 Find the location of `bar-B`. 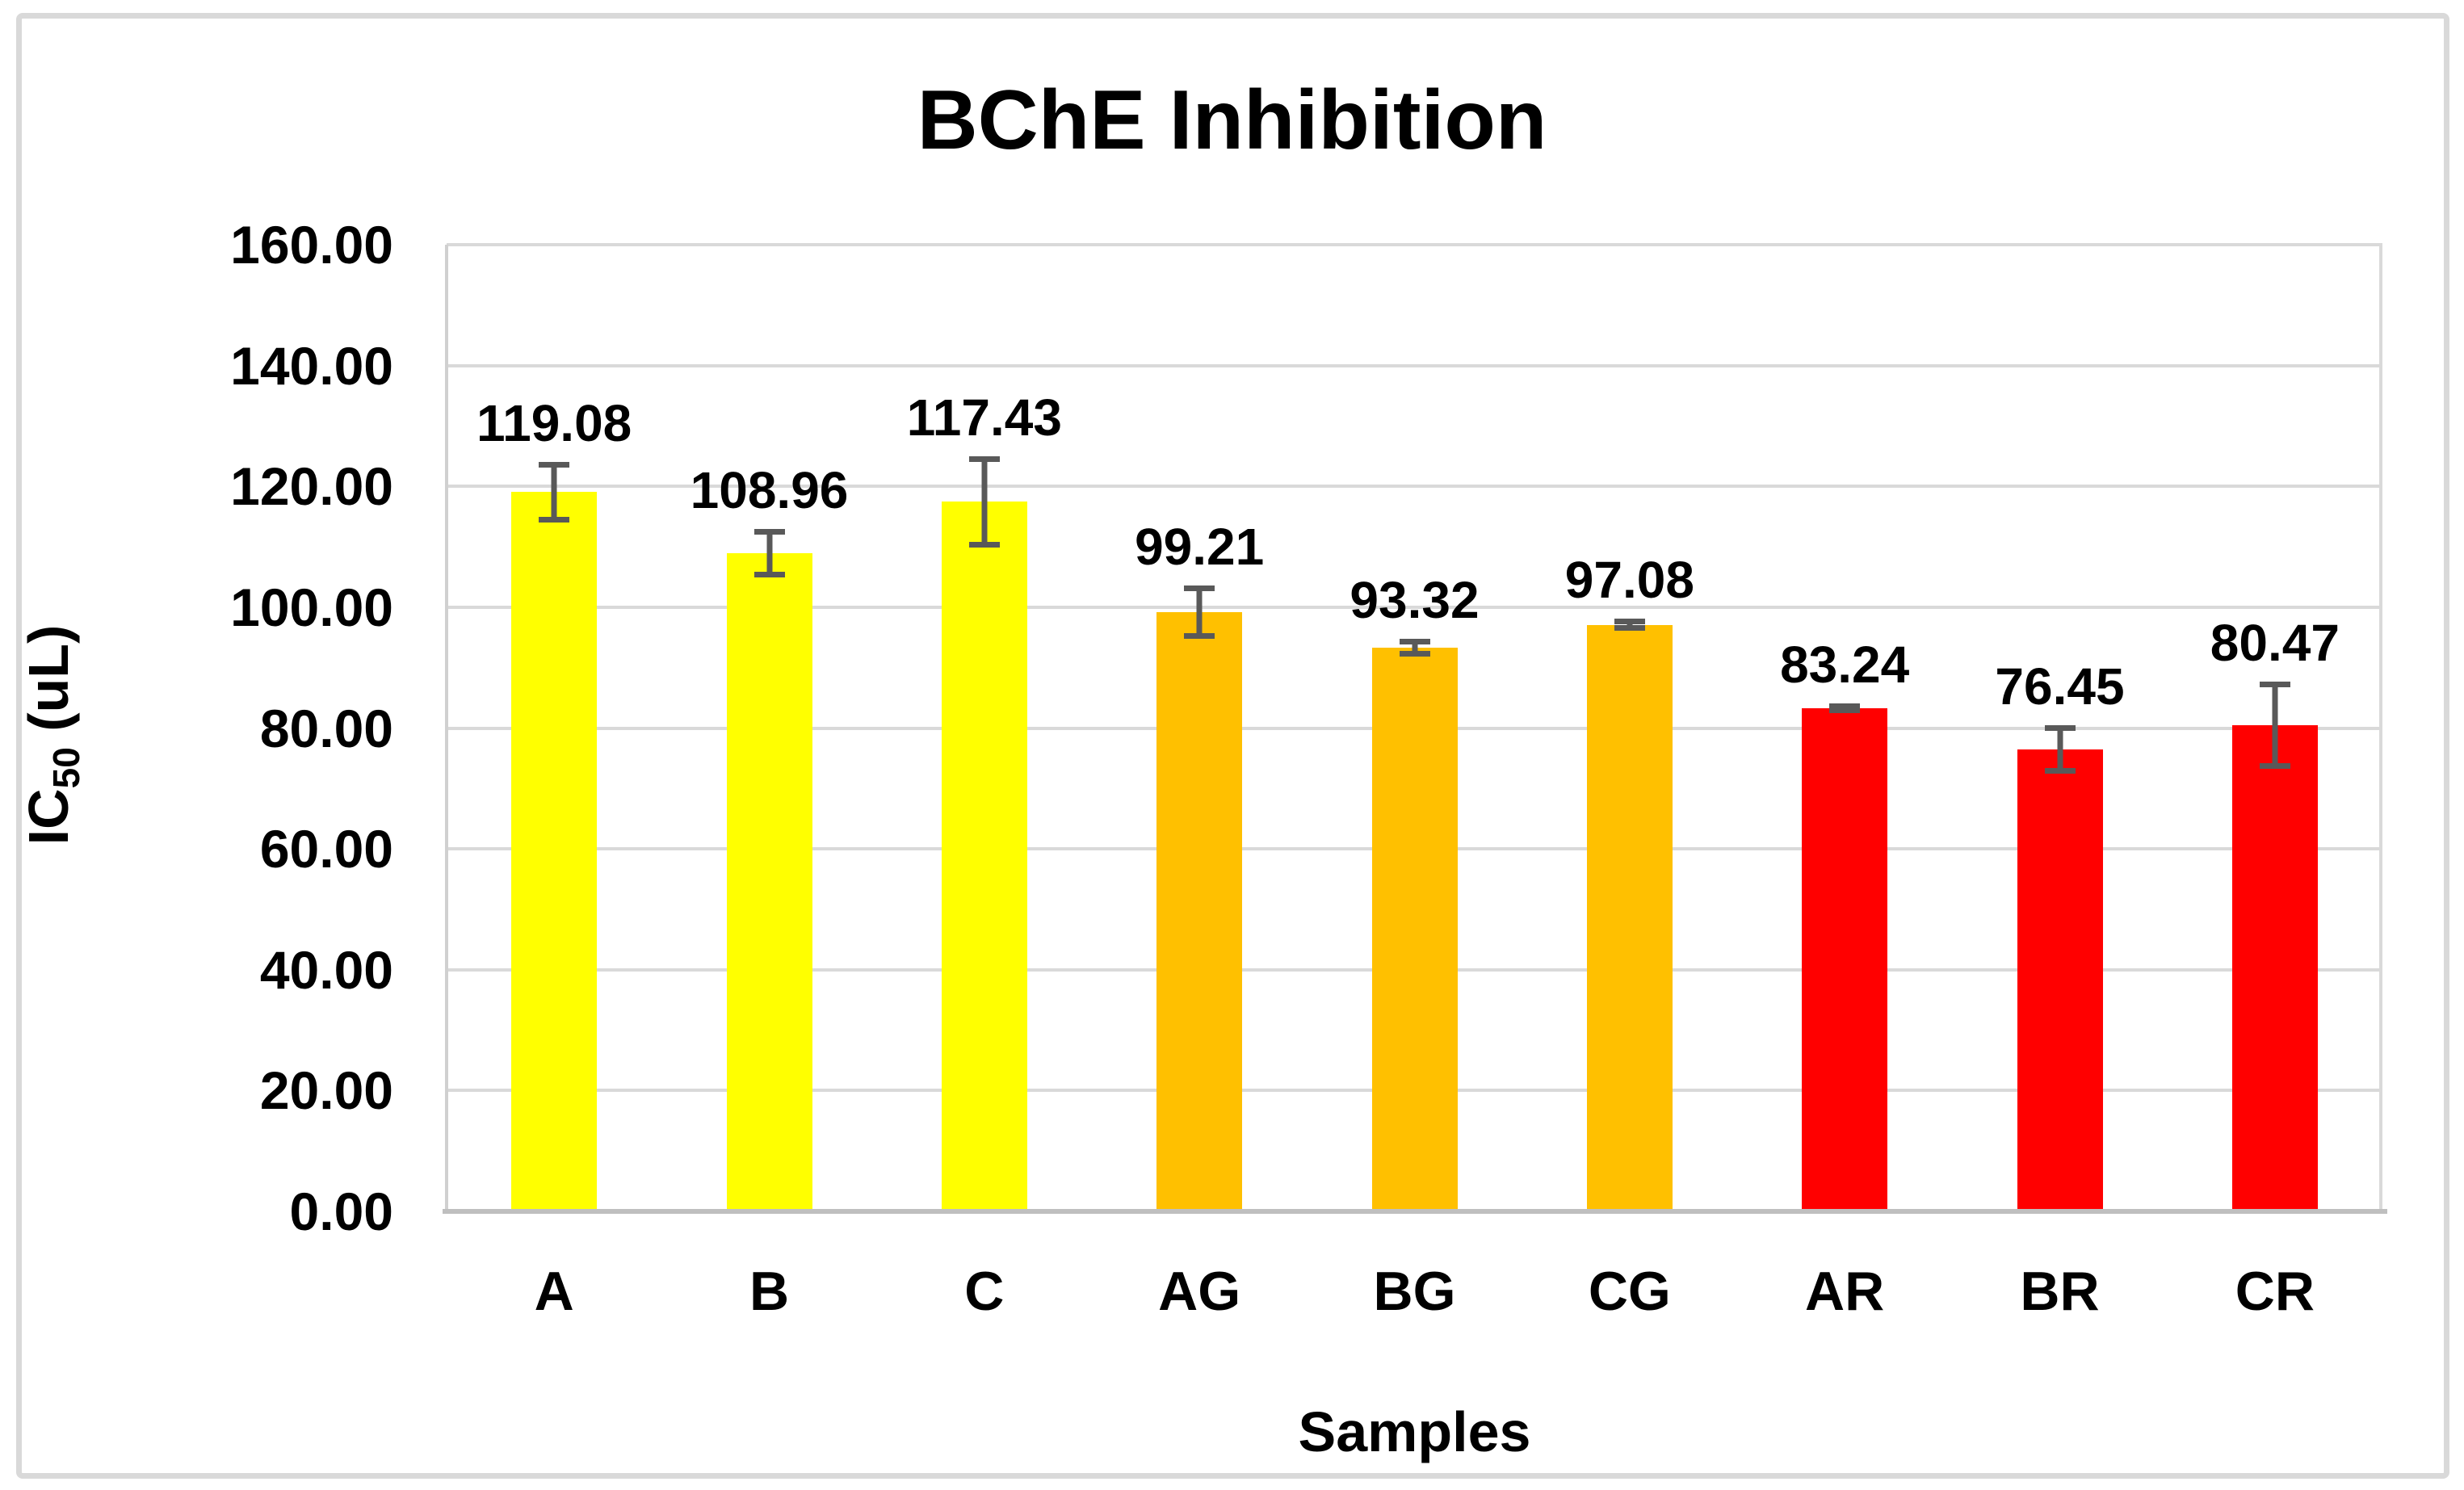

bar-B is located at coordinates (769, 881).